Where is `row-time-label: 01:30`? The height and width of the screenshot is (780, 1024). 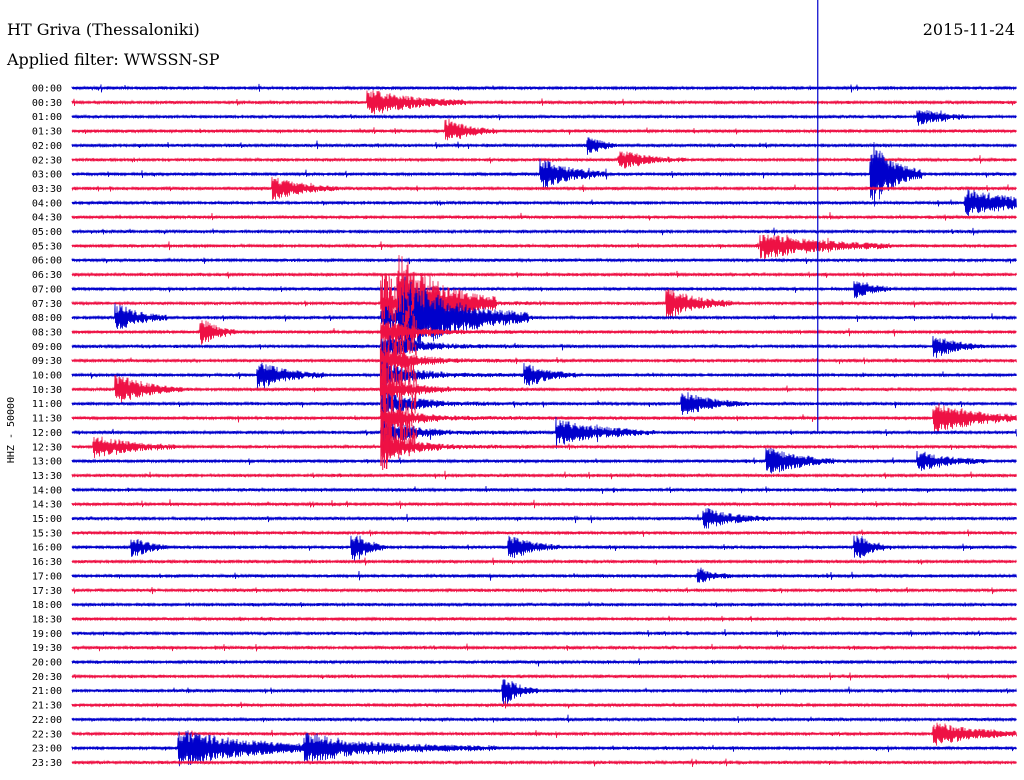
row-time-label: 01:30 is located at coordinates (47, 132).